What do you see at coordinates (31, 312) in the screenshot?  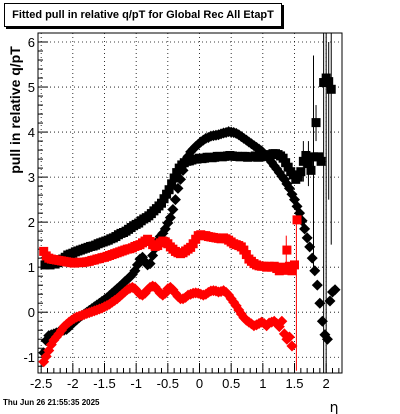 I see `y-tick-label: 0` at bounding box center [31, 312].